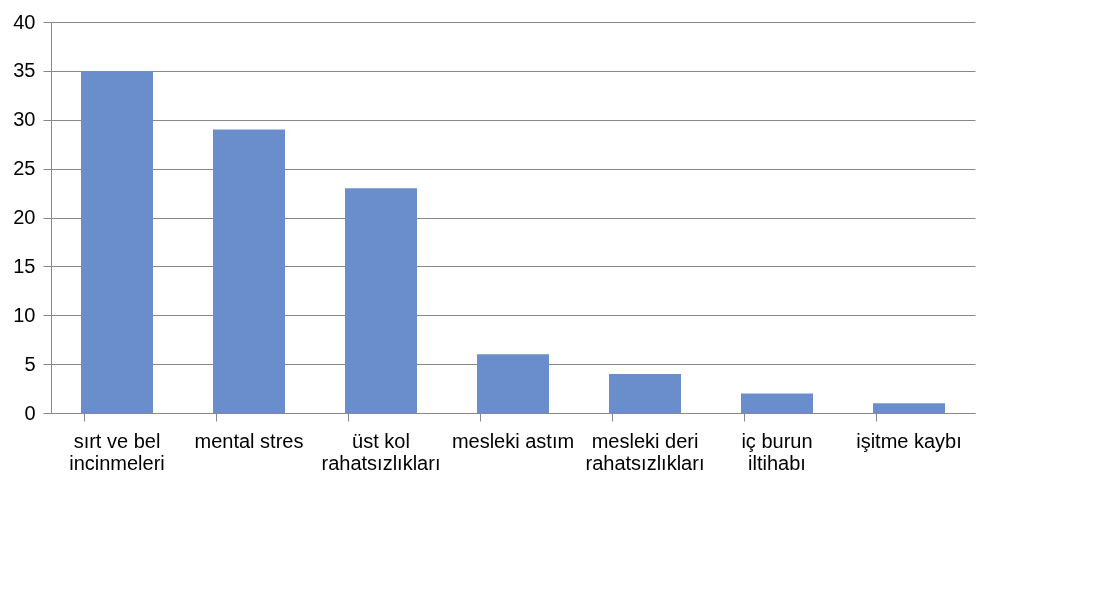  I want to click on y-tick-label: 20, so click(24, 217).